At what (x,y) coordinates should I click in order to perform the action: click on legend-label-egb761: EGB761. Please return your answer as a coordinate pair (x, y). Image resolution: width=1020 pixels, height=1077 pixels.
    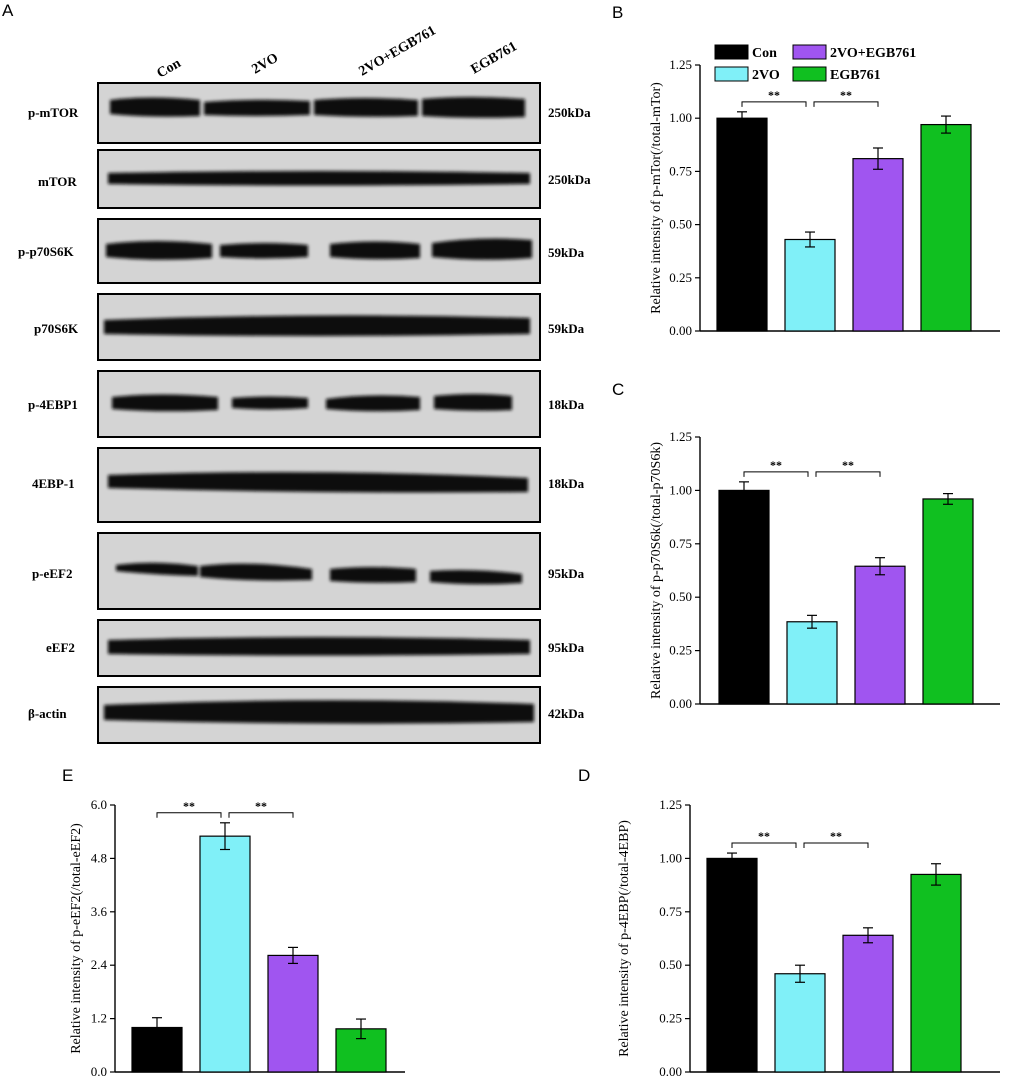
    Looking at the image, I should click on (855, 75).